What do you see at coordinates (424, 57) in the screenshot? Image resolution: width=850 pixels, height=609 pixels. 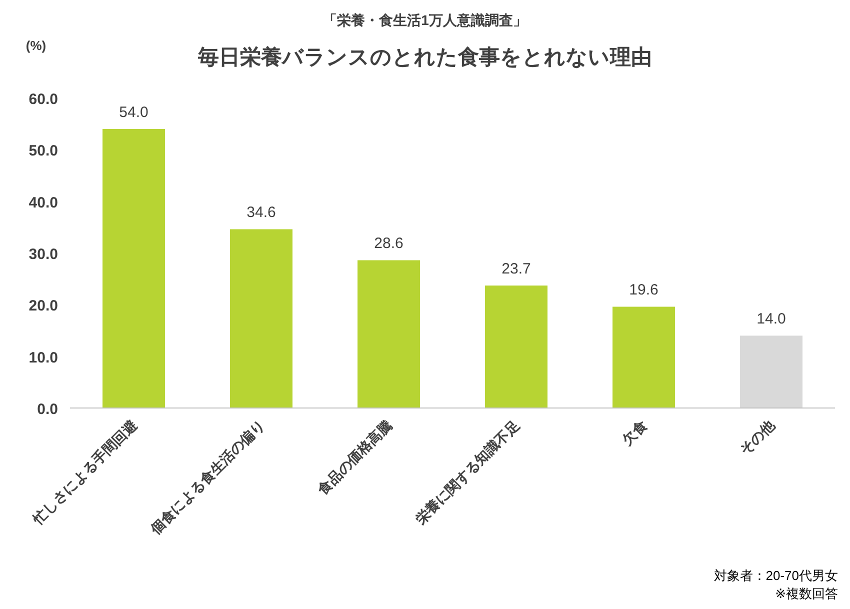 I see `chart-title: 毎日栄養バランスのとれた食事をとれない理由` at bounding box center [424, 57].